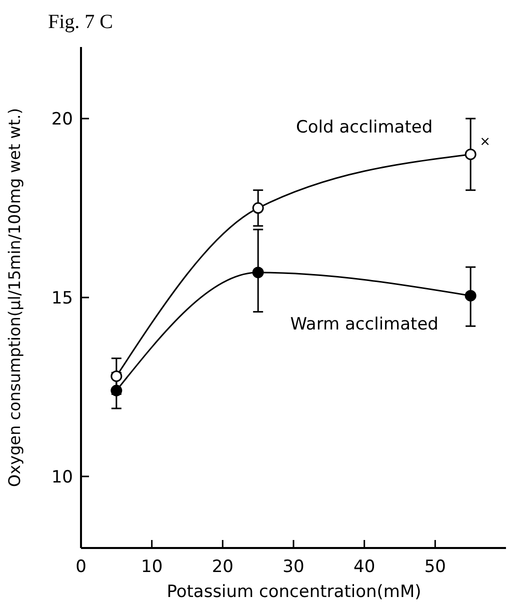 Image resolution: width=507 pixels, height=605 pixels. What do you see at coordinates (62, 120) in the screenshot?
I see `y-tick-label: 20` at bounding box center [62, 120].